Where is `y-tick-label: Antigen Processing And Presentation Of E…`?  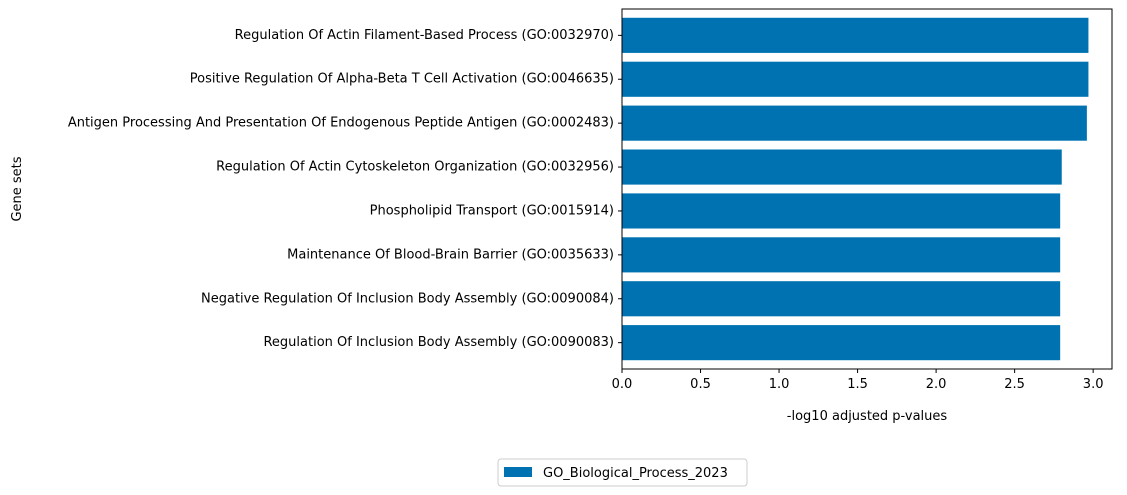 y-tick-label: Antigen Processing And Presentation Of E… is located at coordinates (341, 123).